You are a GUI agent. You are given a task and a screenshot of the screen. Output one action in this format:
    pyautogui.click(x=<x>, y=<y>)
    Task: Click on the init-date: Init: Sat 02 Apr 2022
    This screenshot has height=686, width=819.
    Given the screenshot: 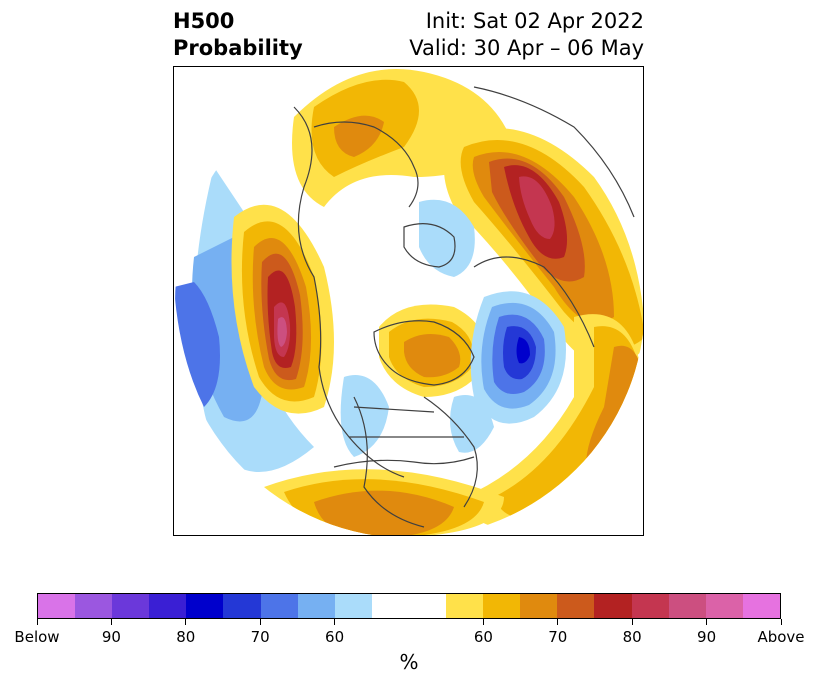 What is the action you would take?
    pyautogui.click(x=534, y=21)
    